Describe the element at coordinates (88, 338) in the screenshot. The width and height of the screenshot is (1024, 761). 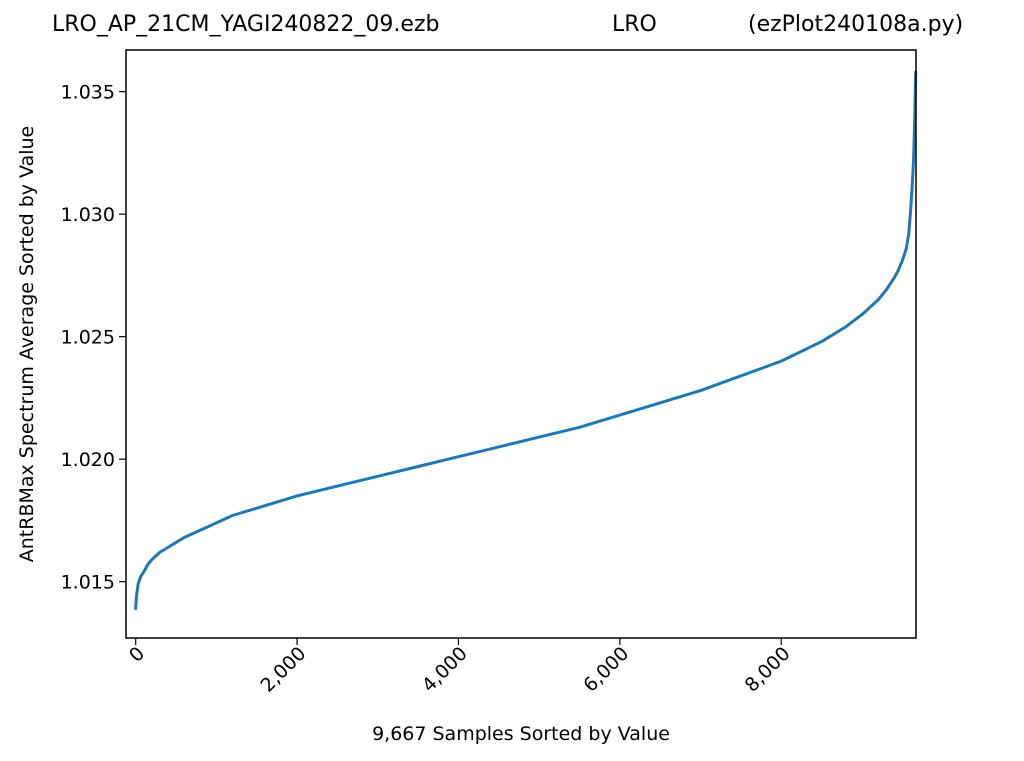
I see `y-tick-label: 1.025` at that location.